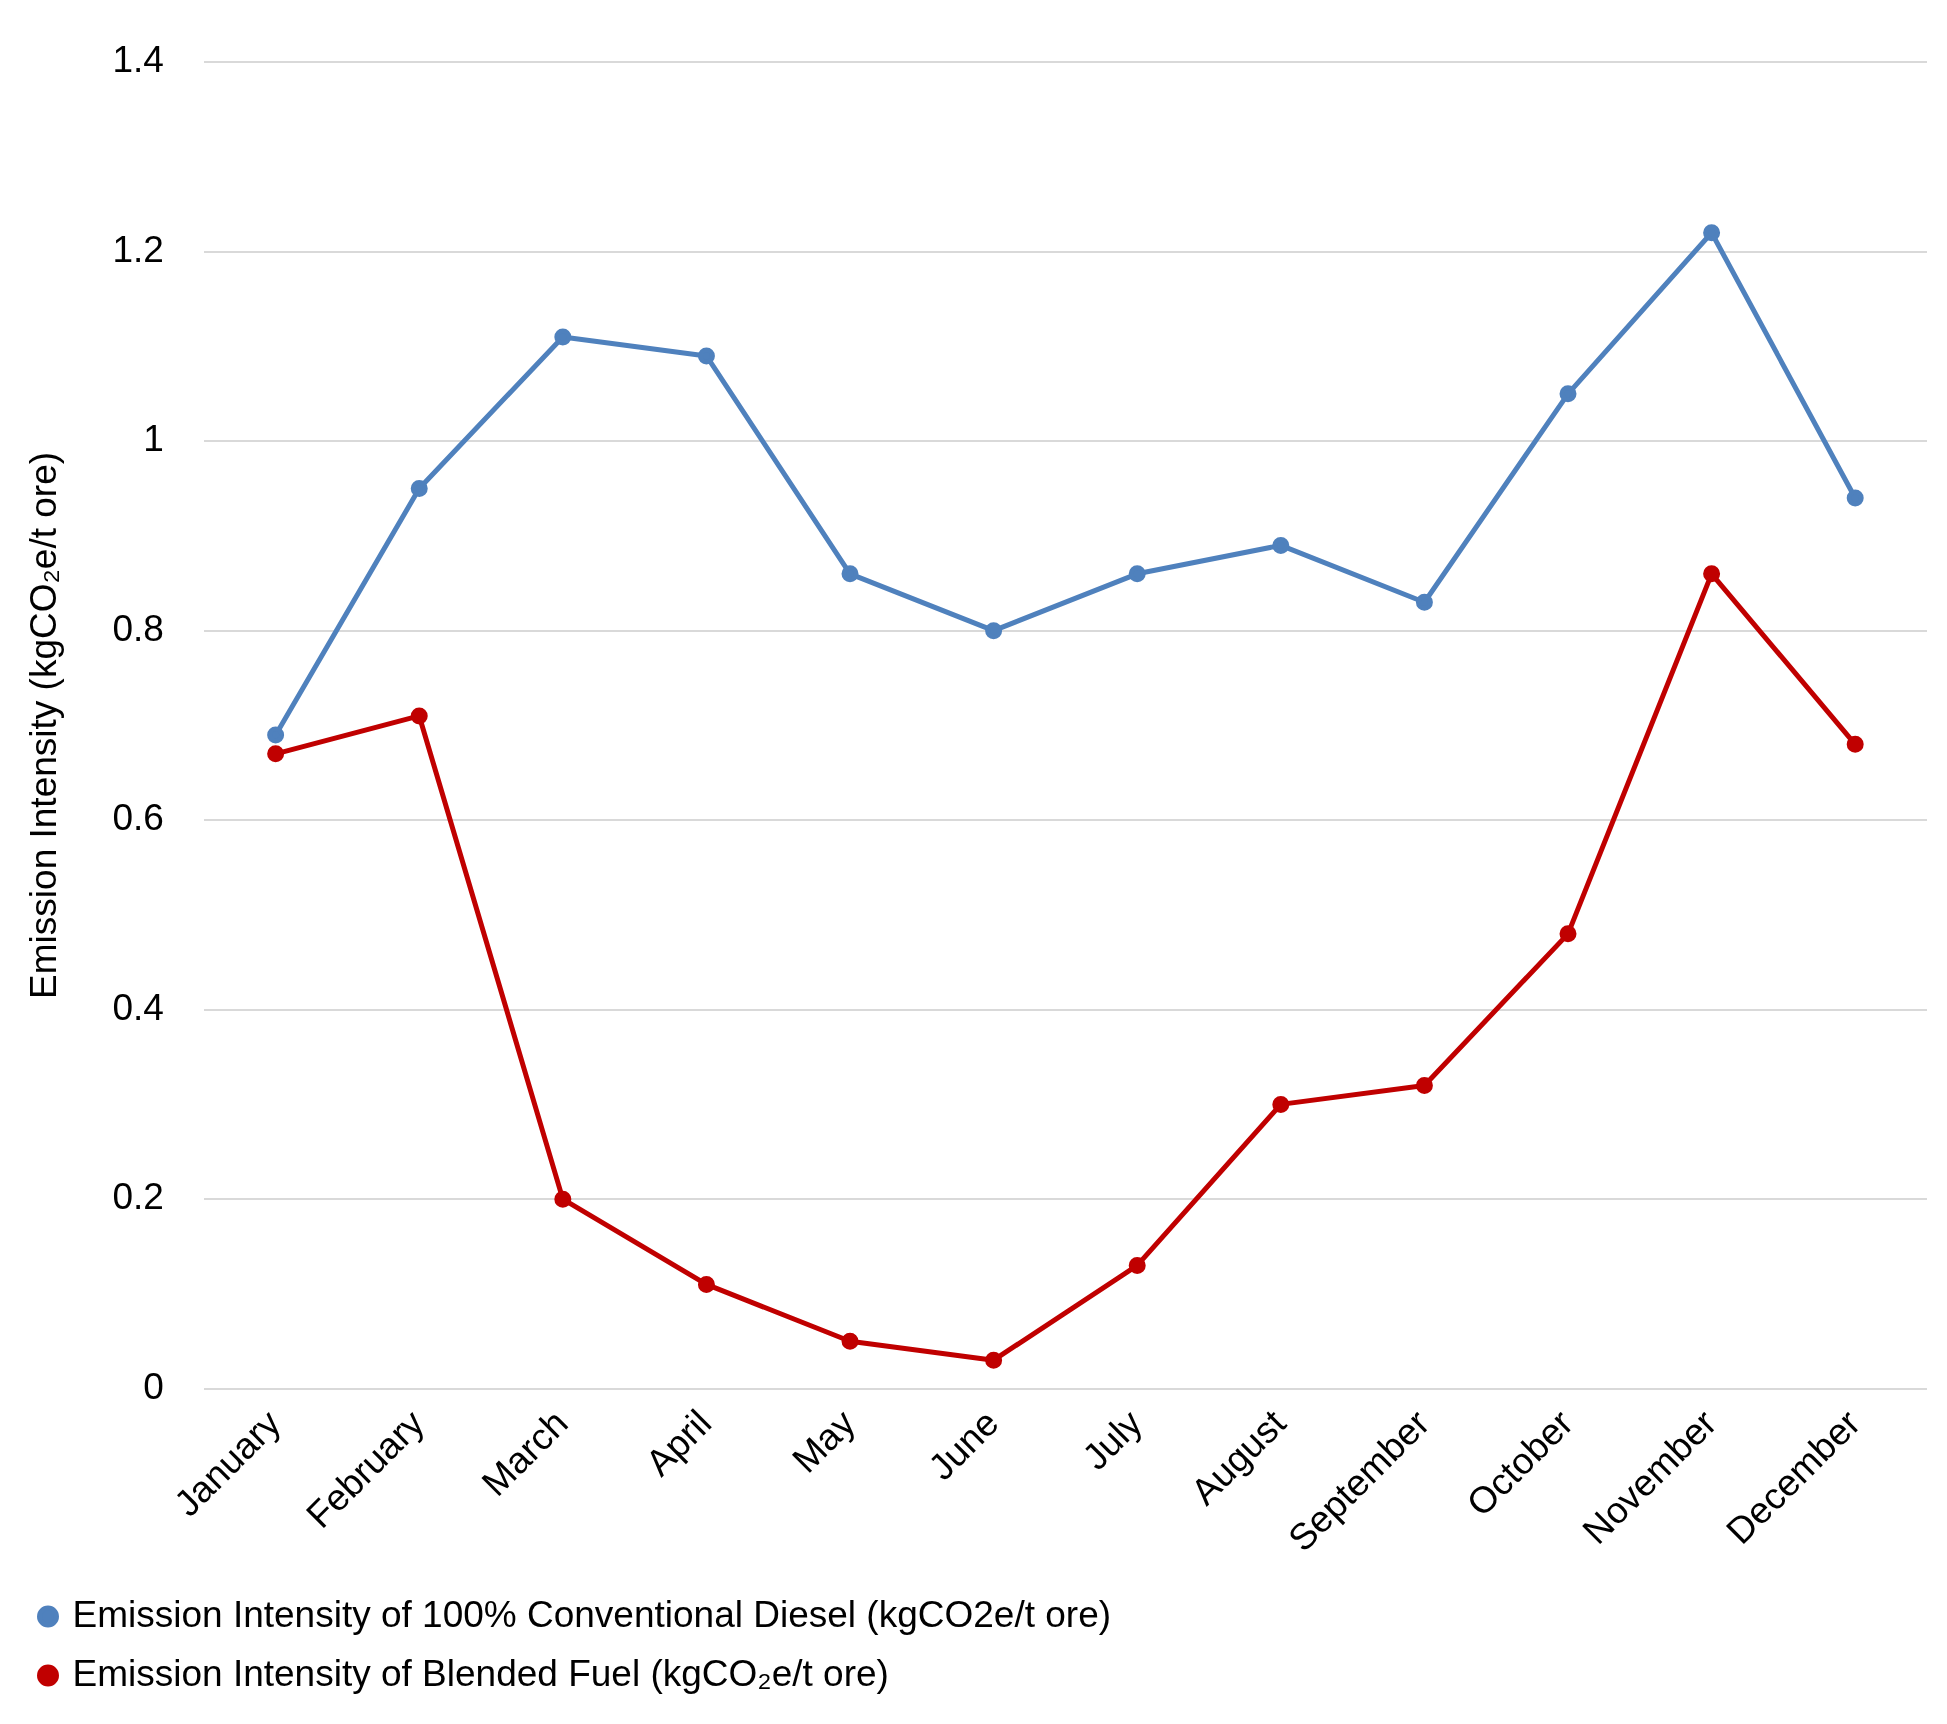 The width and height of the screenshot is (1947, 1724). What do you see at coordinates (138, 818) in the screenshot?
I see `y-tick-label: 0.6` at bounding box center [138, 818].